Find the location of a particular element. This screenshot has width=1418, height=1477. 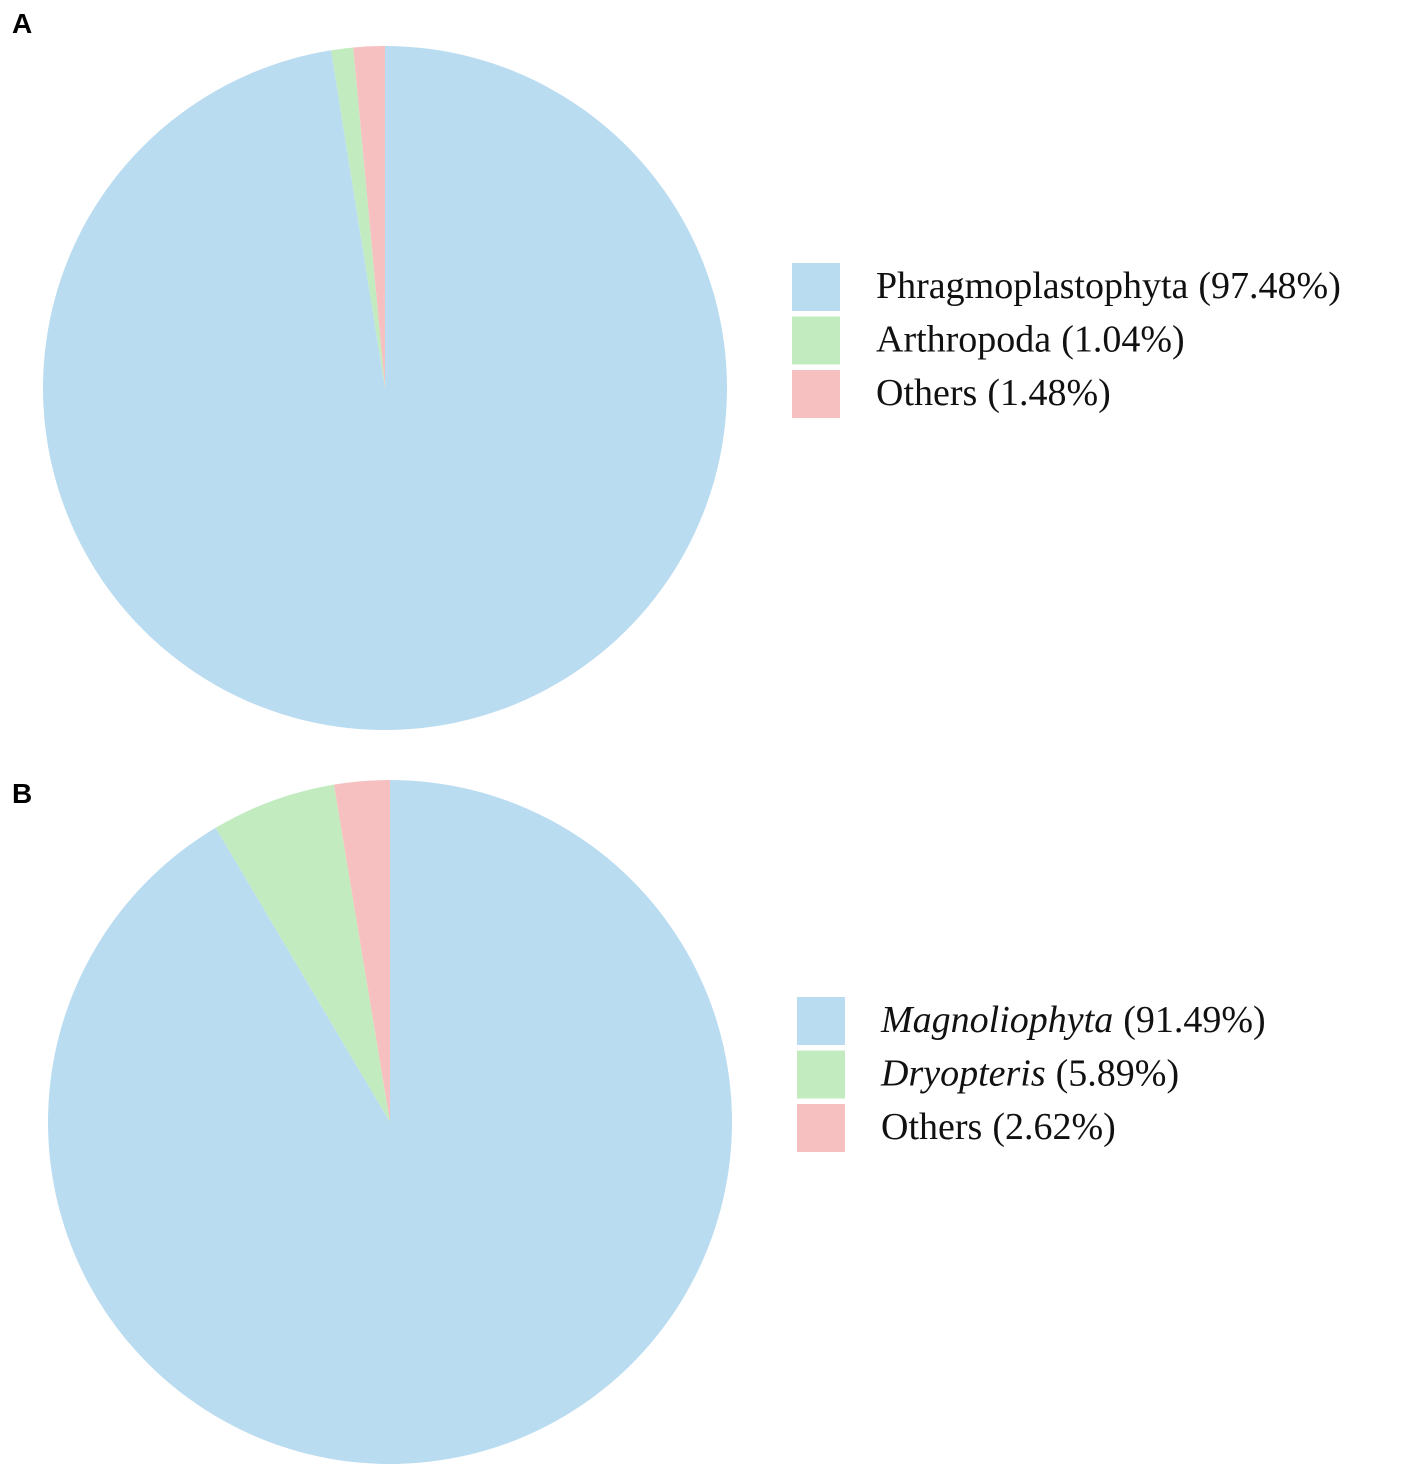

legend-entry: Others (1.48%) is located at coordinates (993, 393).